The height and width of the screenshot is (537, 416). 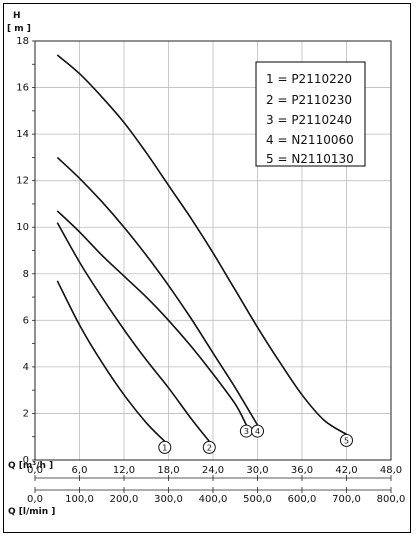 I want to click on legend-entry-5: 5 = N2110130, so click(x=310, y=159).